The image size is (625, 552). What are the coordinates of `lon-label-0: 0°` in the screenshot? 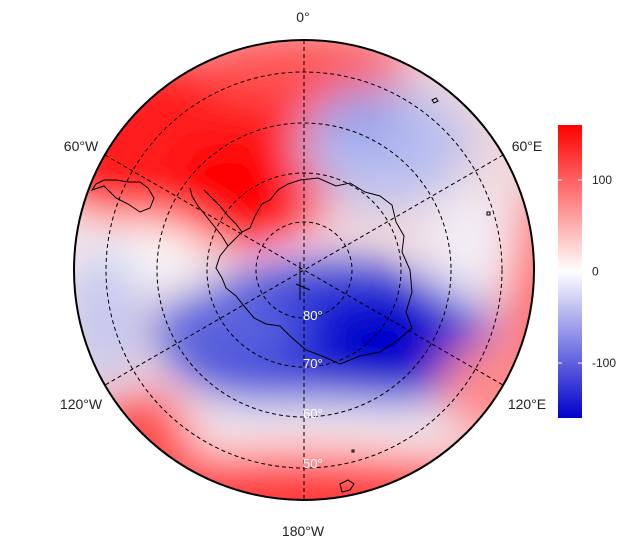 It's located at (302, 17).